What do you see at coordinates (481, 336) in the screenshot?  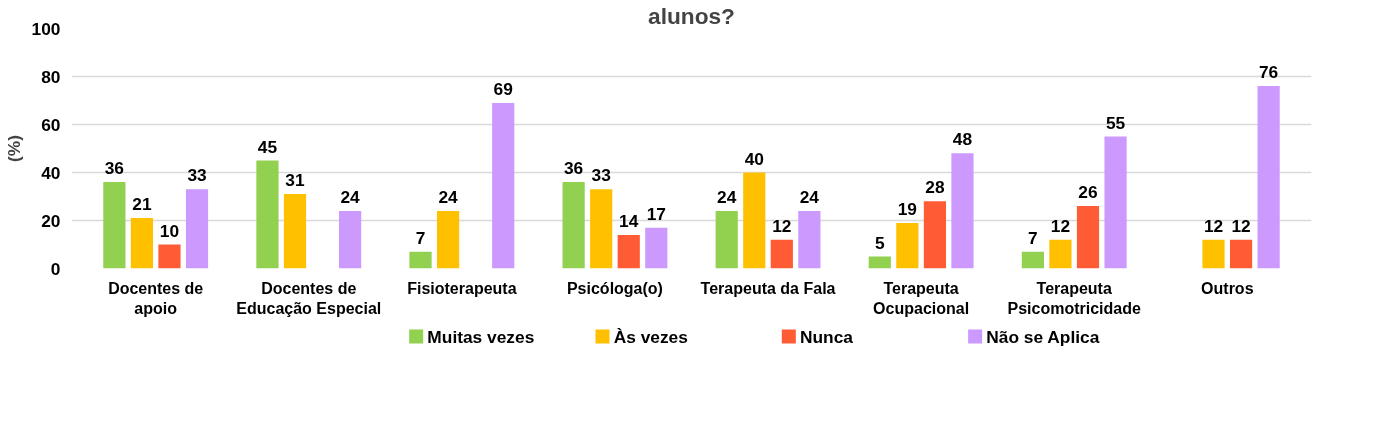 I see `legend-label: Muitas vezes` at bounding box center [481, 336].